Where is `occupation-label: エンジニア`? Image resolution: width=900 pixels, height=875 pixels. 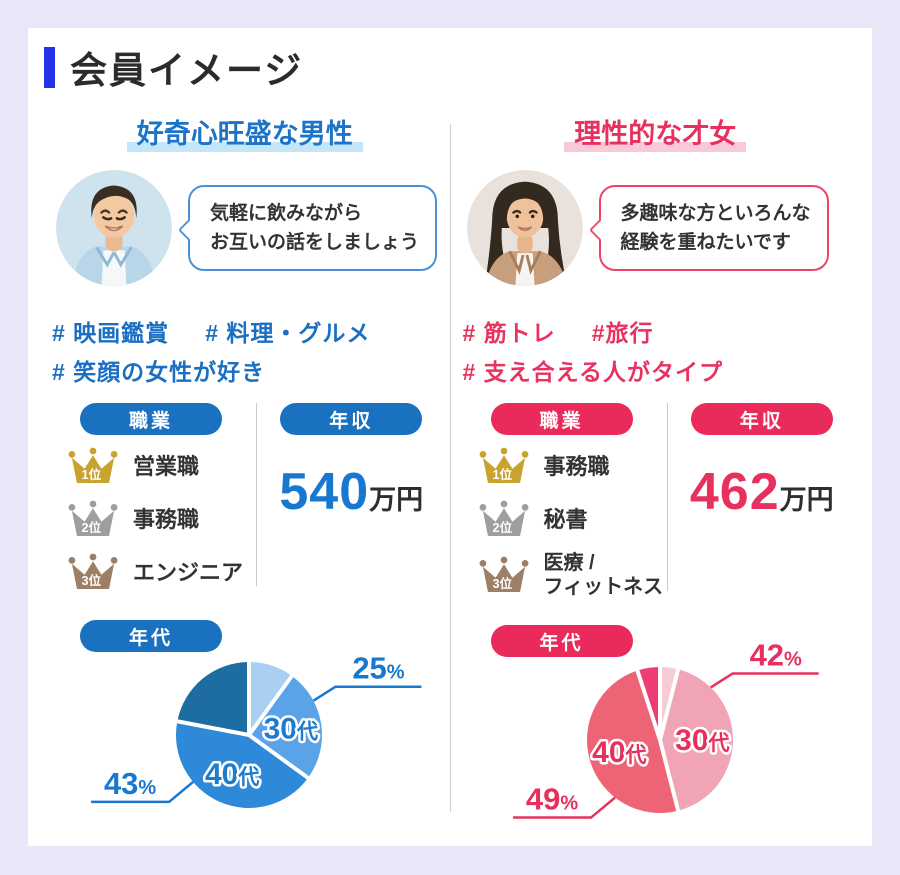 occupation-label: エンジニア is located at coordinates (188, 573).